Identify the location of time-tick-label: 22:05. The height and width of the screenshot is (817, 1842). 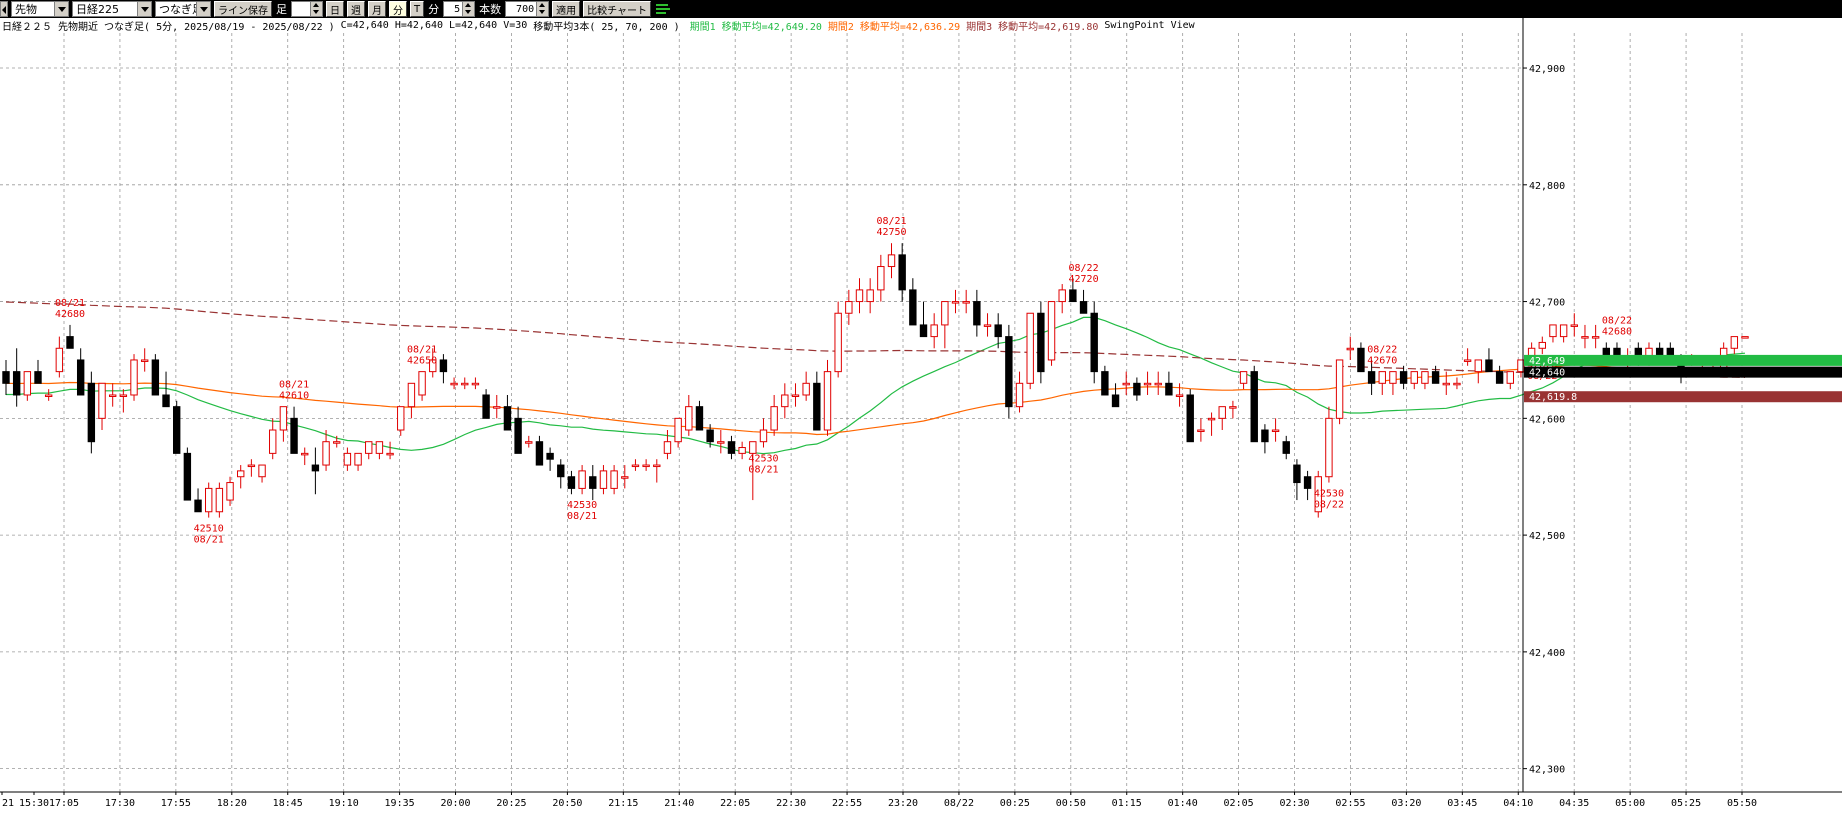
(735, 803).